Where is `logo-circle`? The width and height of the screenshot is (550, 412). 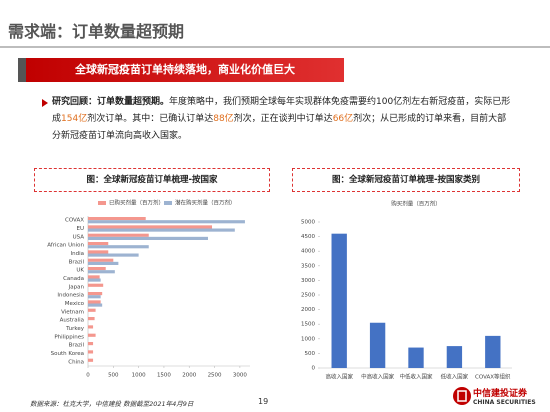
logo-circle is located at coordinates (462, 396).